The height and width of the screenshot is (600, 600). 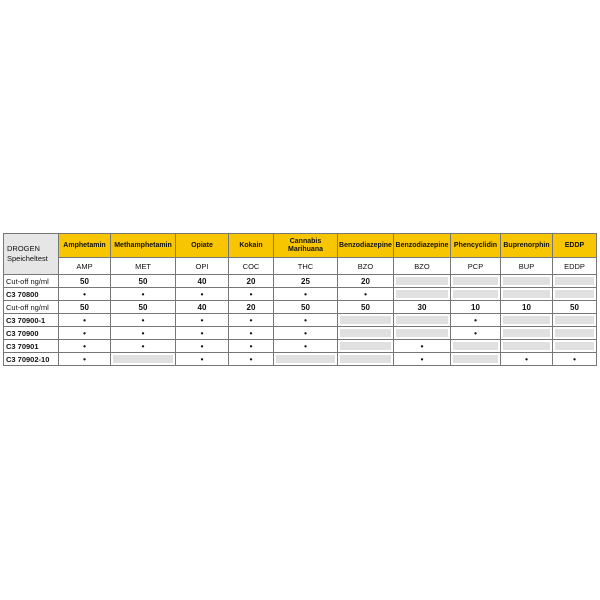 What do you see at coordinates (31, 346) in the screenshot?
I see `row-label: C3 70901` at bounding box center [31, 346].